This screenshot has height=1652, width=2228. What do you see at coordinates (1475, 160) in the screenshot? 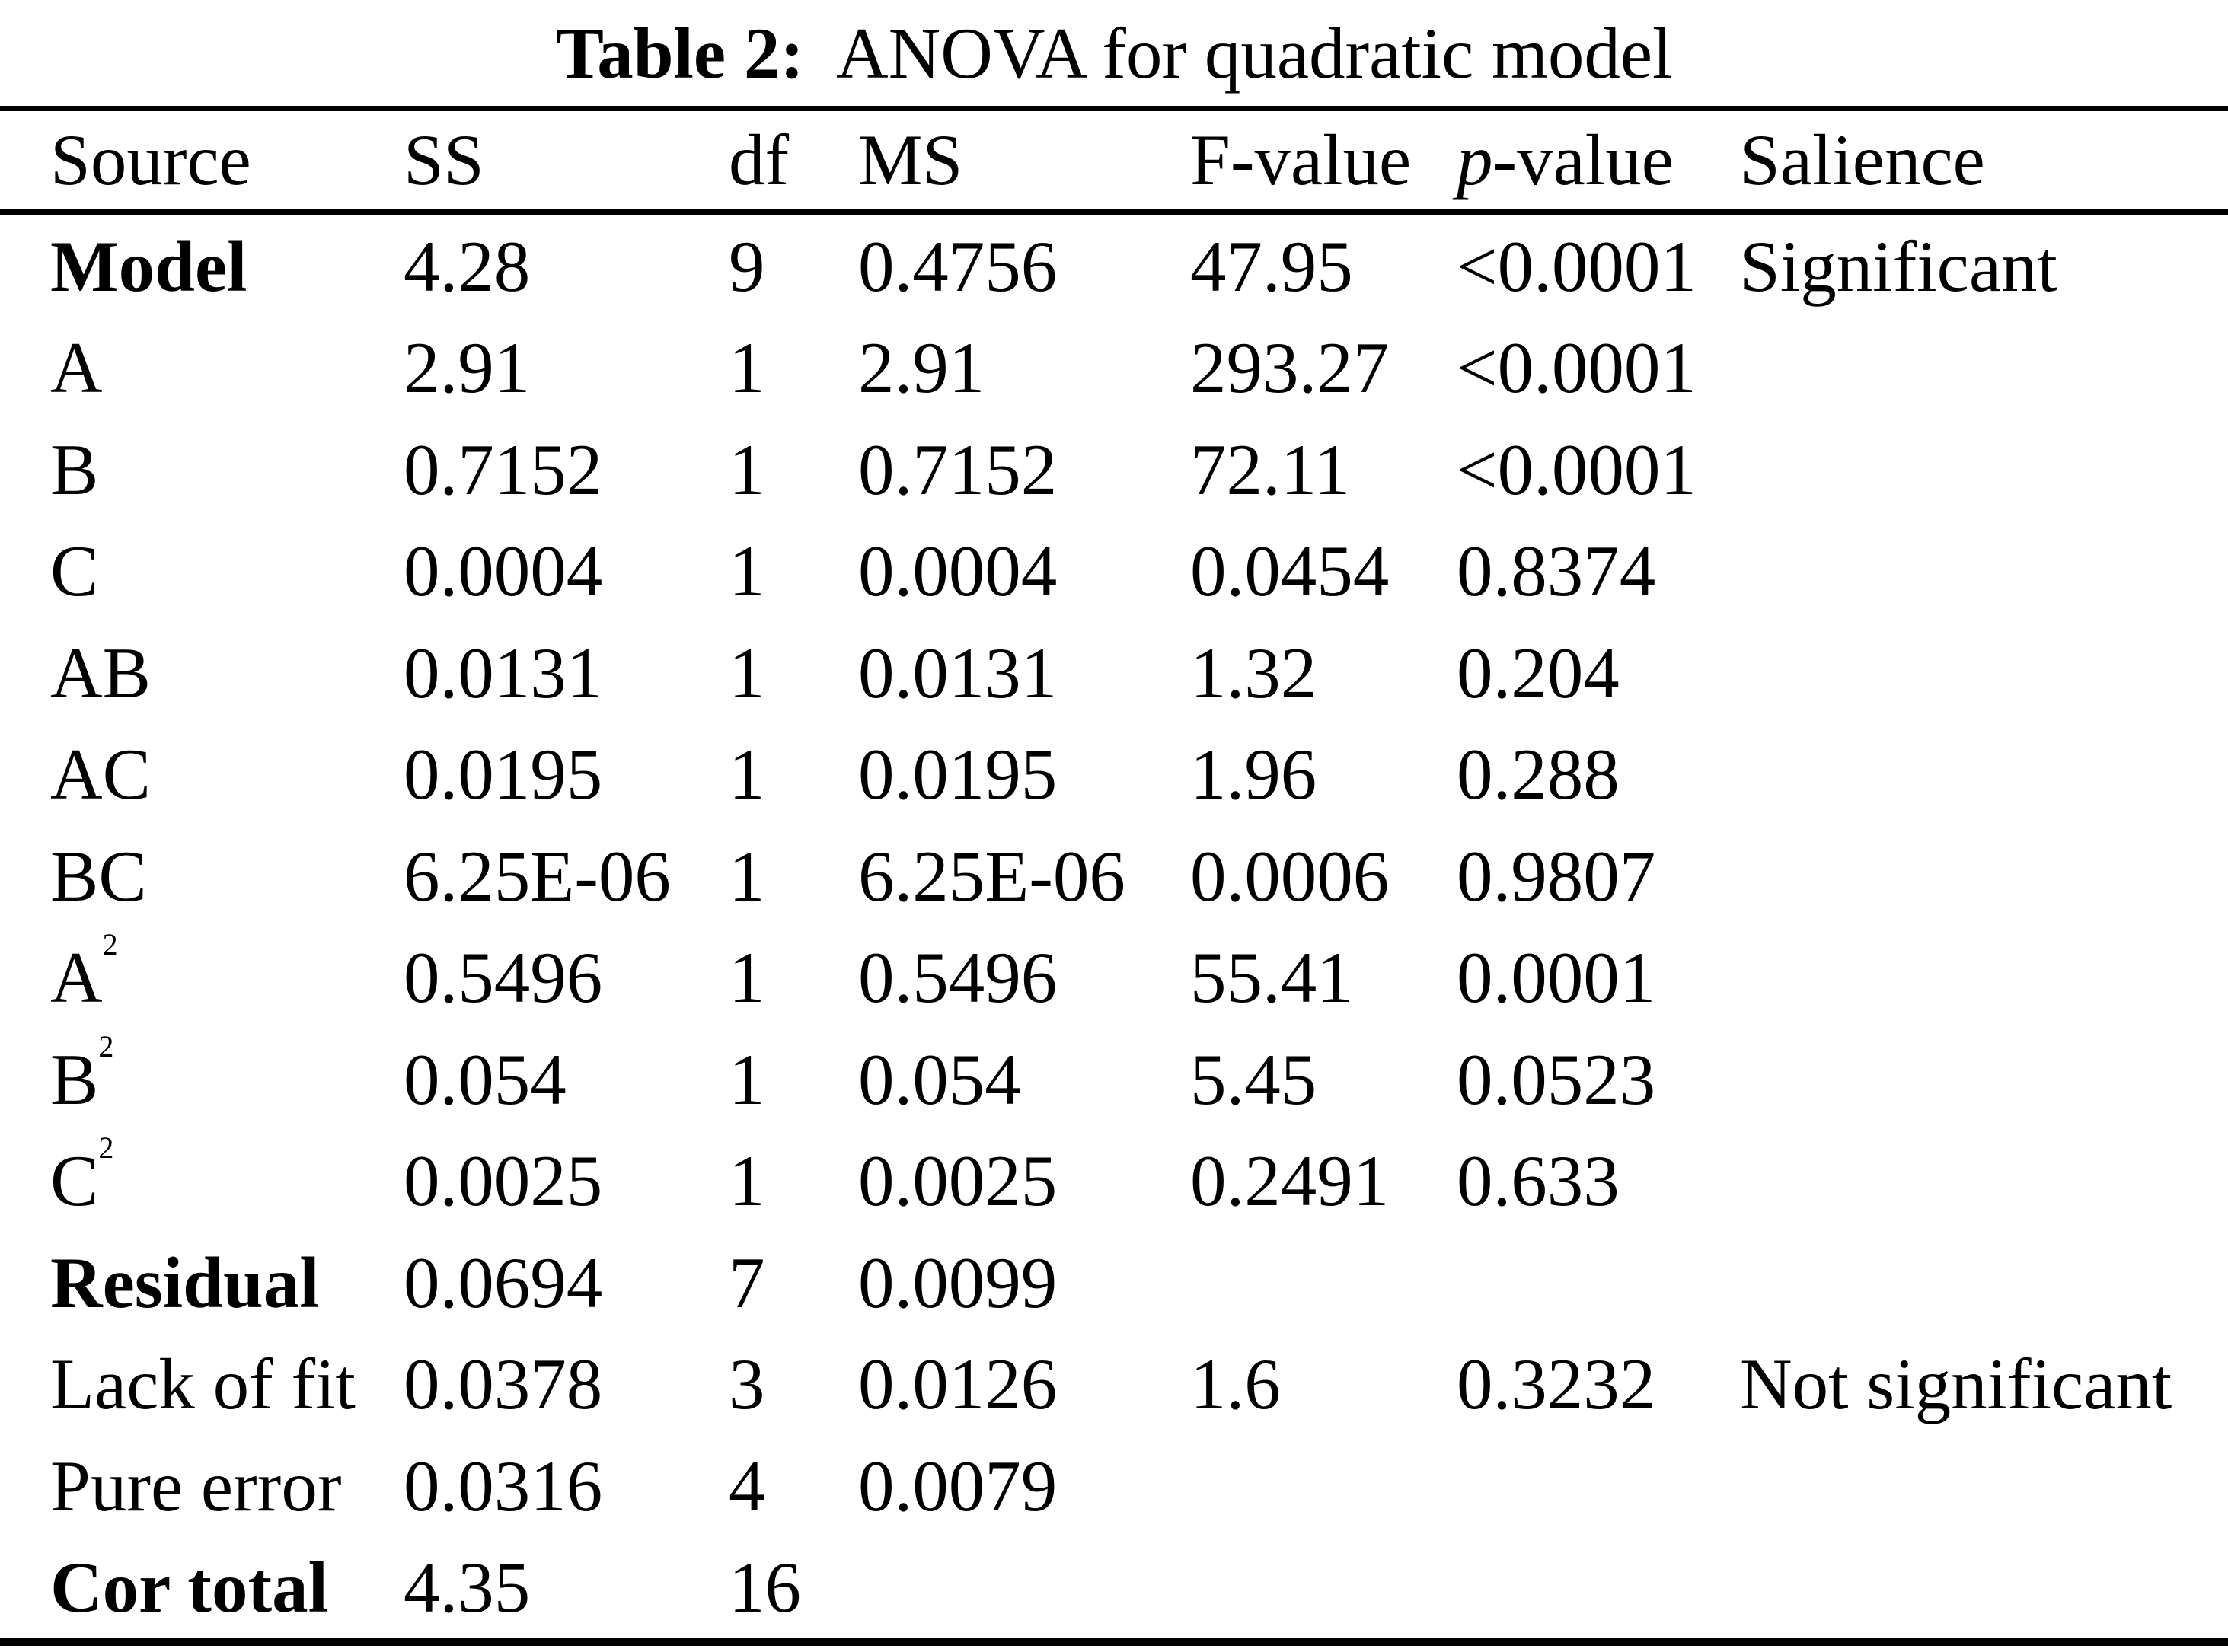
I see `pvalue-italic-p: p` at bounding box center [1475, 160].